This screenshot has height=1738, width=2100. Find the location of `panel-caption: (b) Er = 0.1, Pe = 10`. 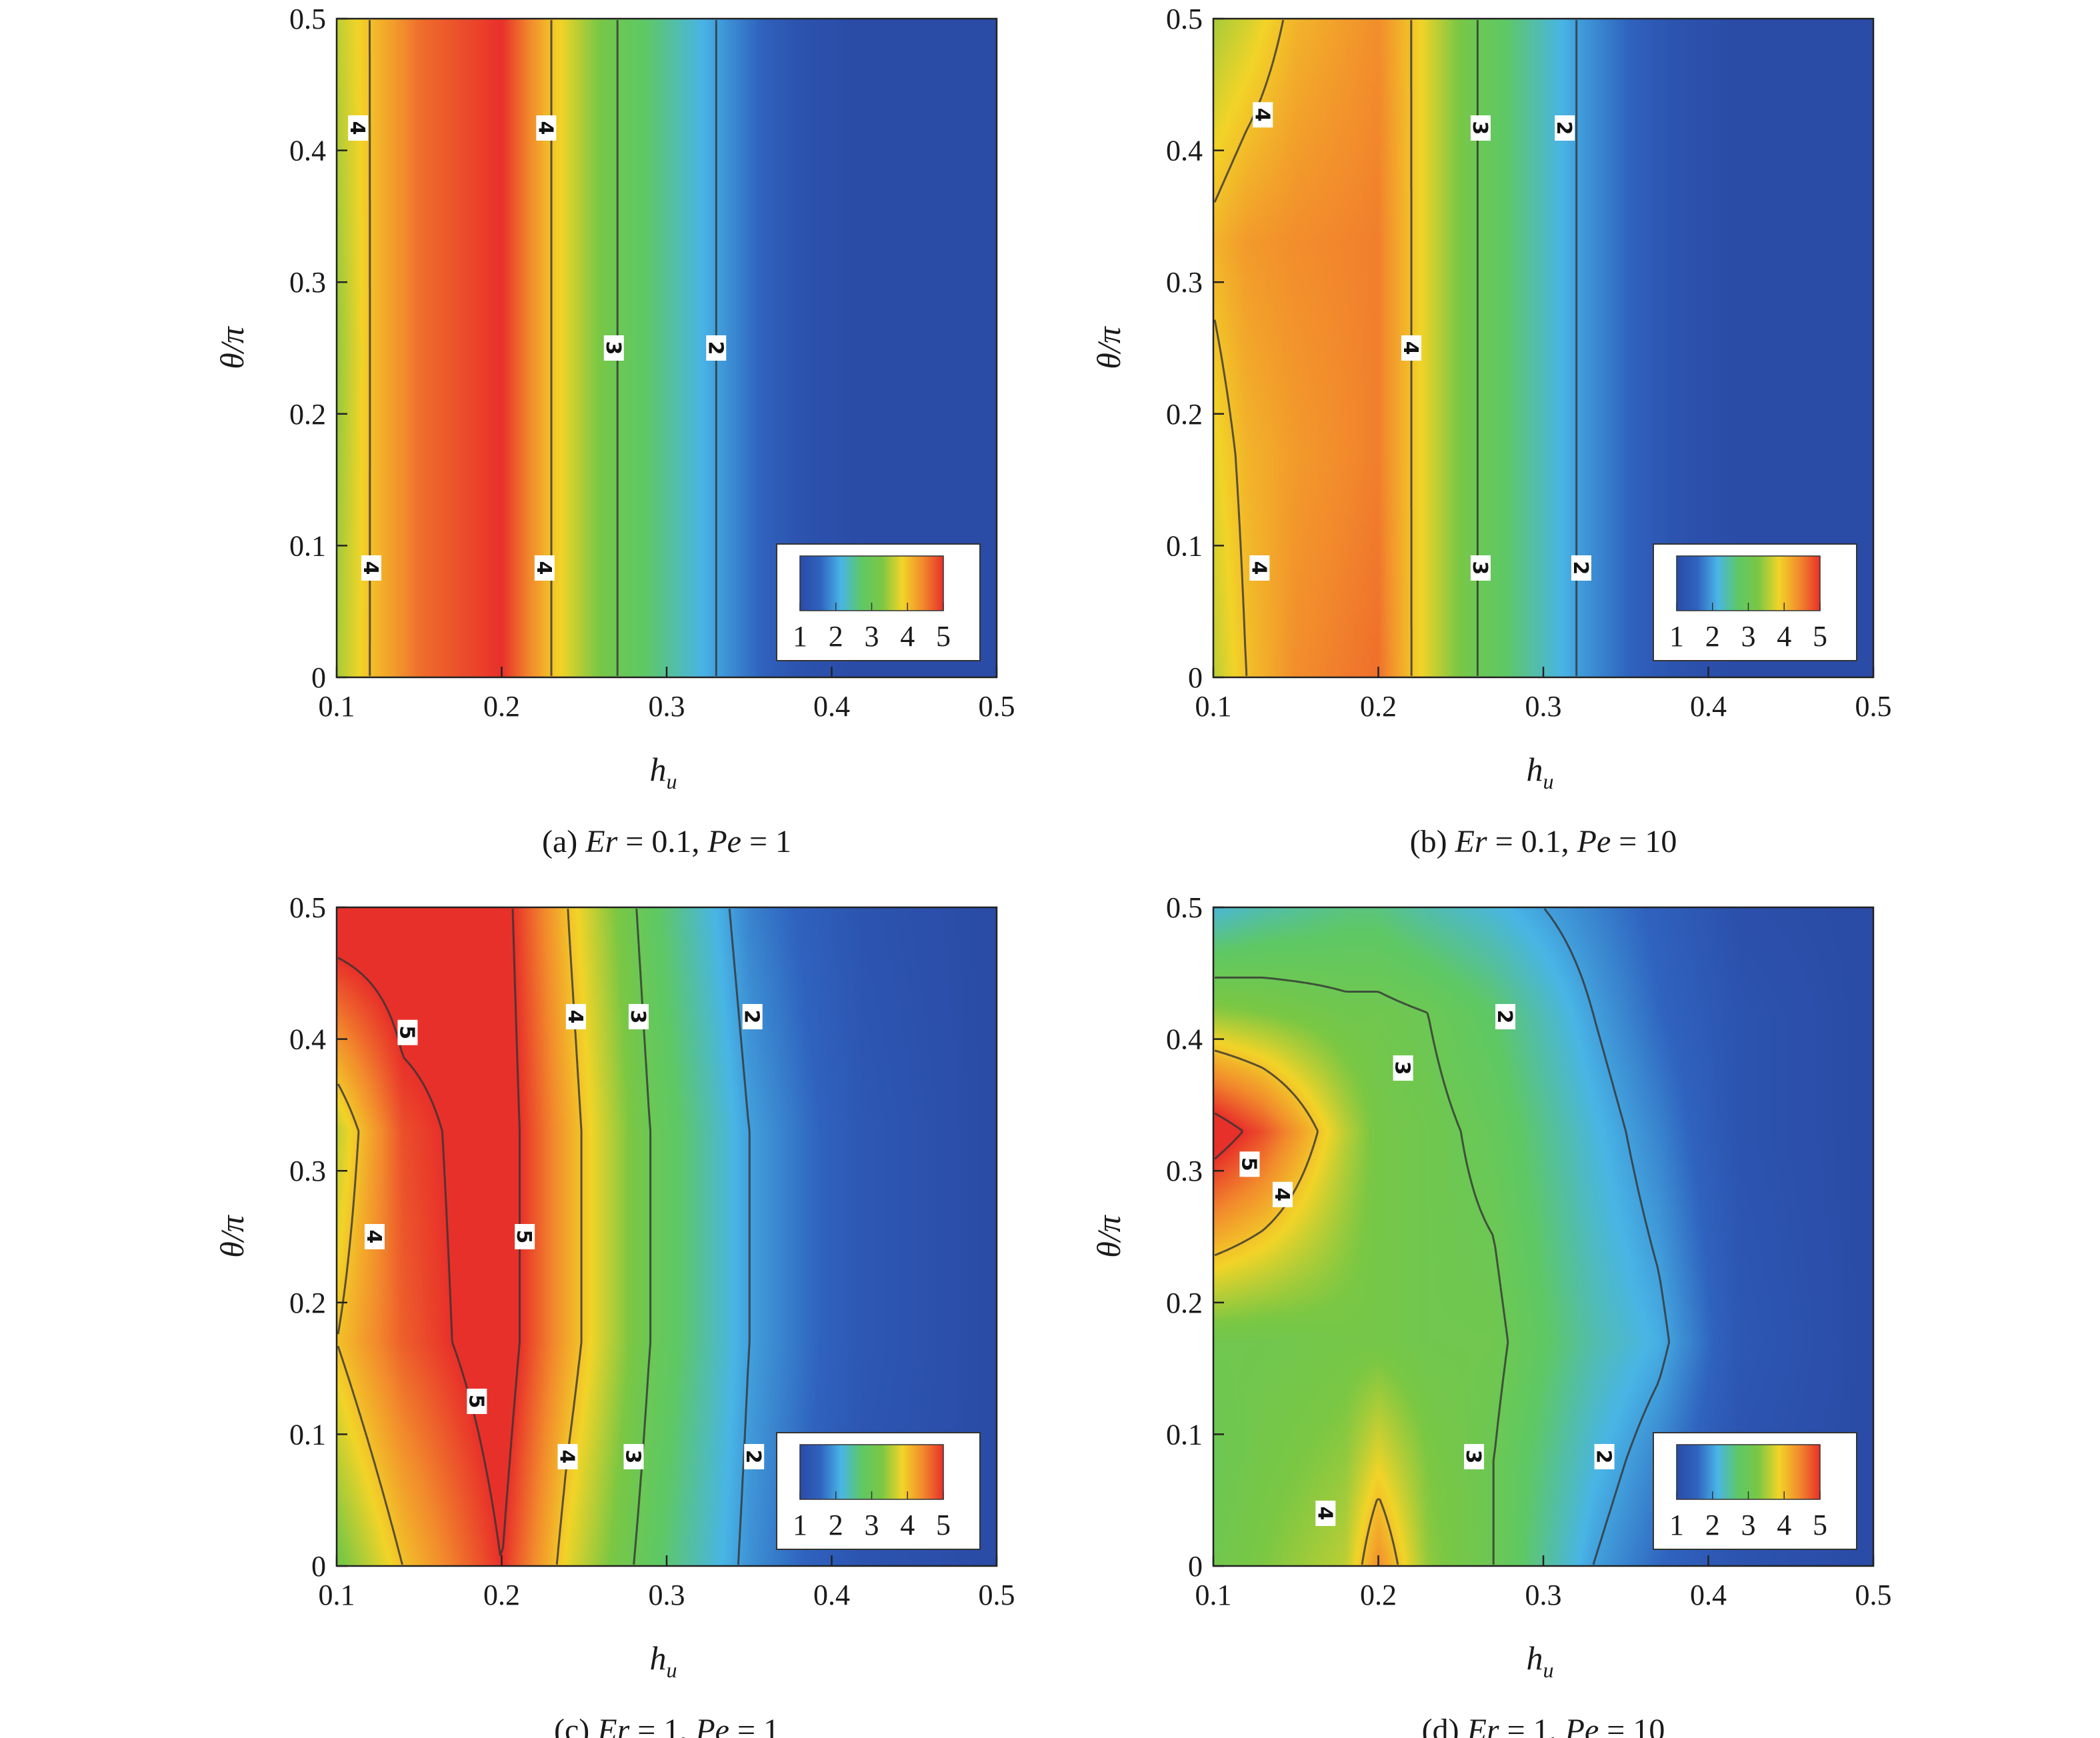

panel-caption: (b) Er = 0.1, Pe = 10 is located at coordinates (1543, 841).